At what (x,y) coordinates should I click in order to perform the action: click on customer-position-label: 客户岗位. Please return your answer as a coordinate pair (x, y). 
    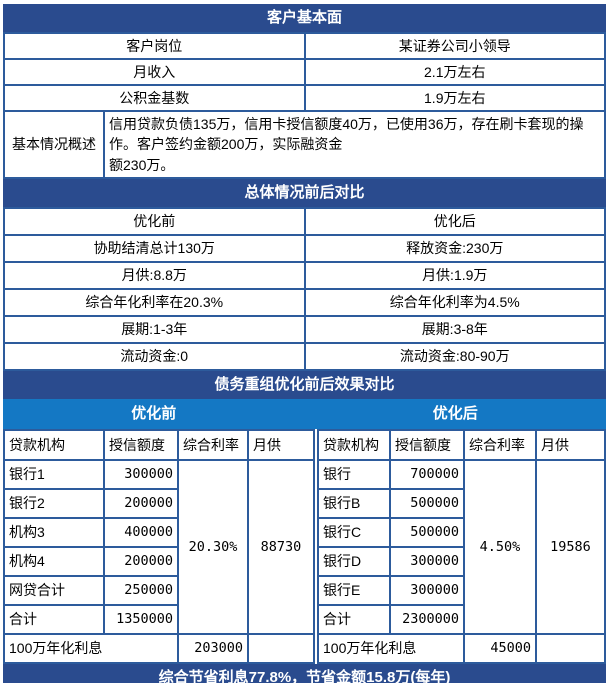
    Looking at the image, I should click on (154, 46).